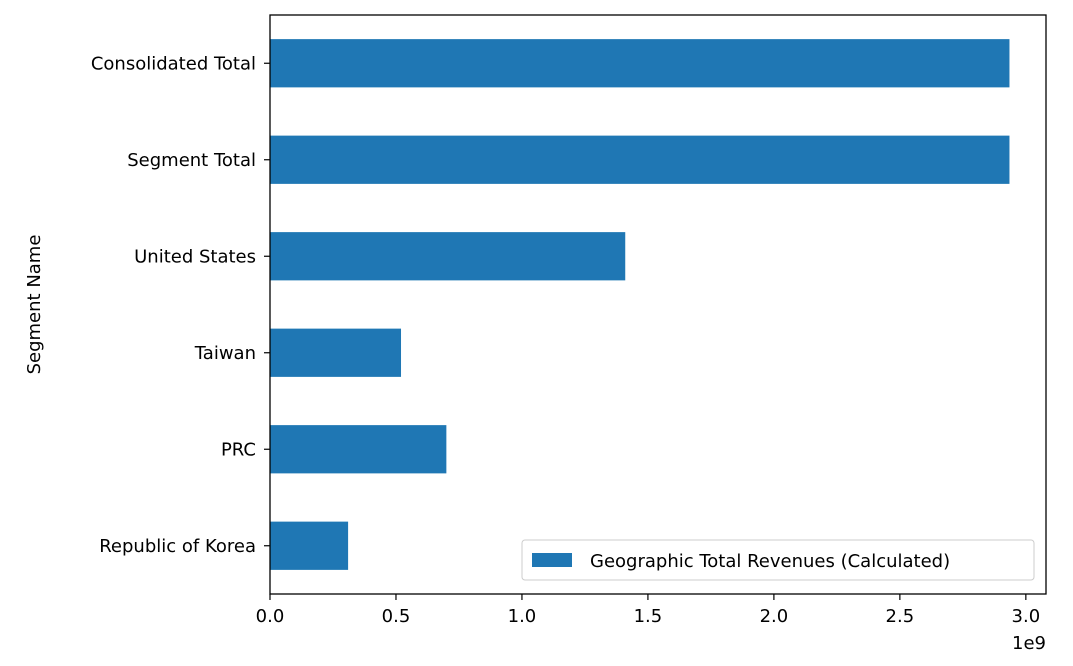  Describe the element at coordinates (396, 616) in the screenshot. I see `x-tick-label: 0.5` at that location.